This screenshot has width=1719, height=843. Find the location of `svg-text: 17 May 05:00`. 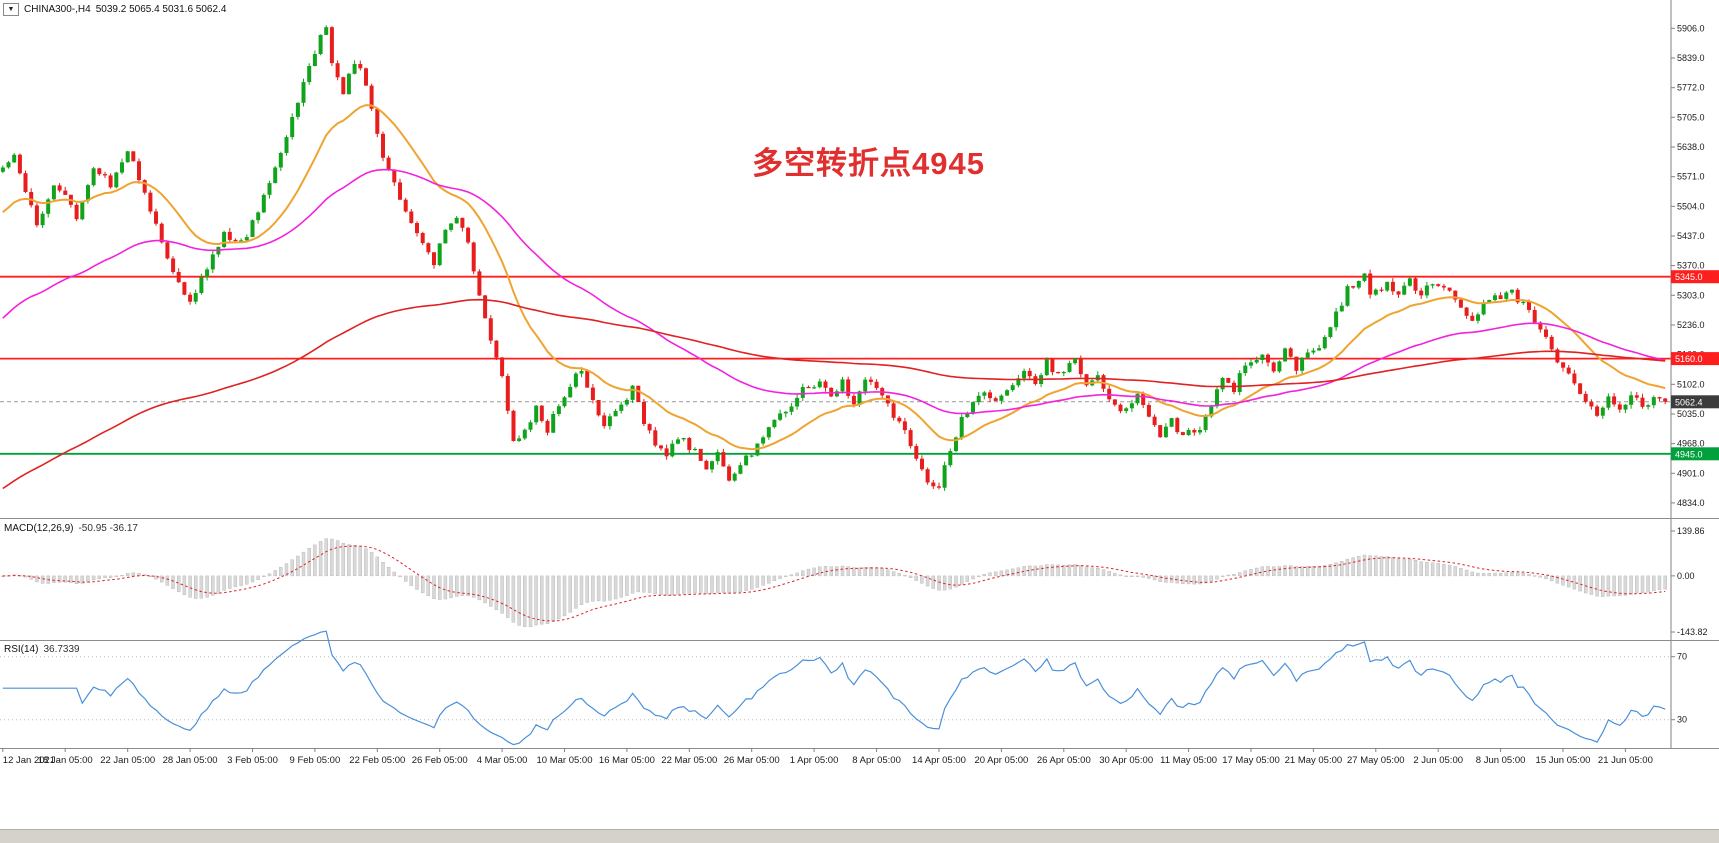

svg-text: 17 May 05:00 is located at coordinates (1251, 760).